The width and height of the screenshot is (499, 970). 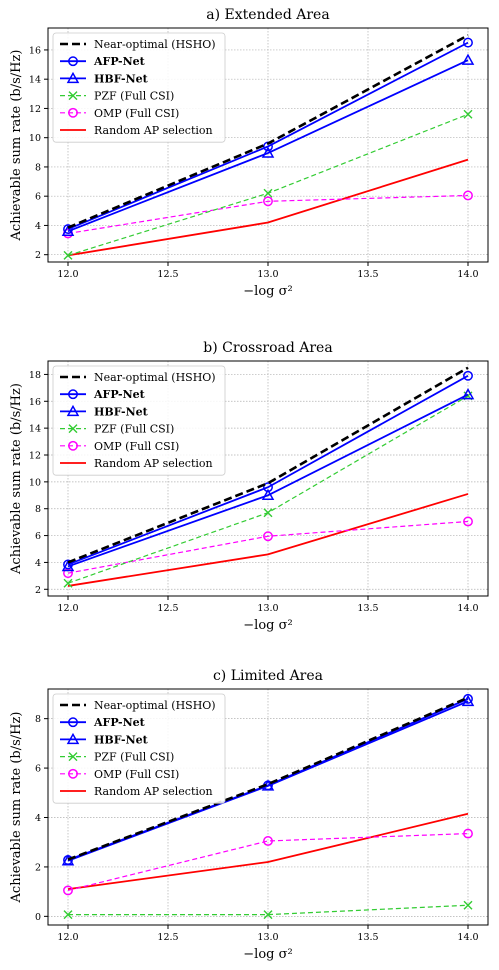 I want to click on legend-box, so click(x=139, y=748).